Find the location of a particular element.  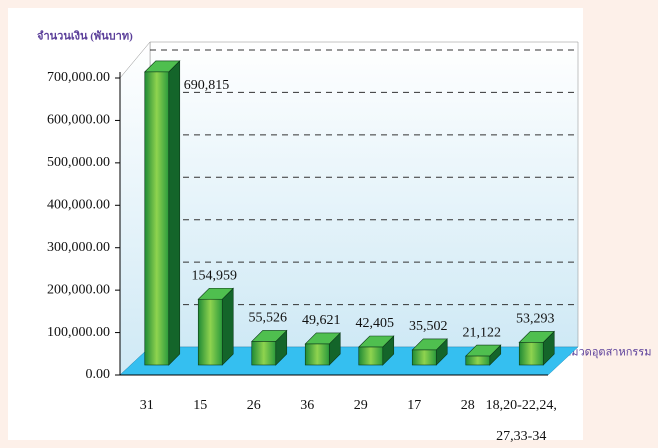

y-tick-label: 100,000.00 is located at coordinates (78, 332).